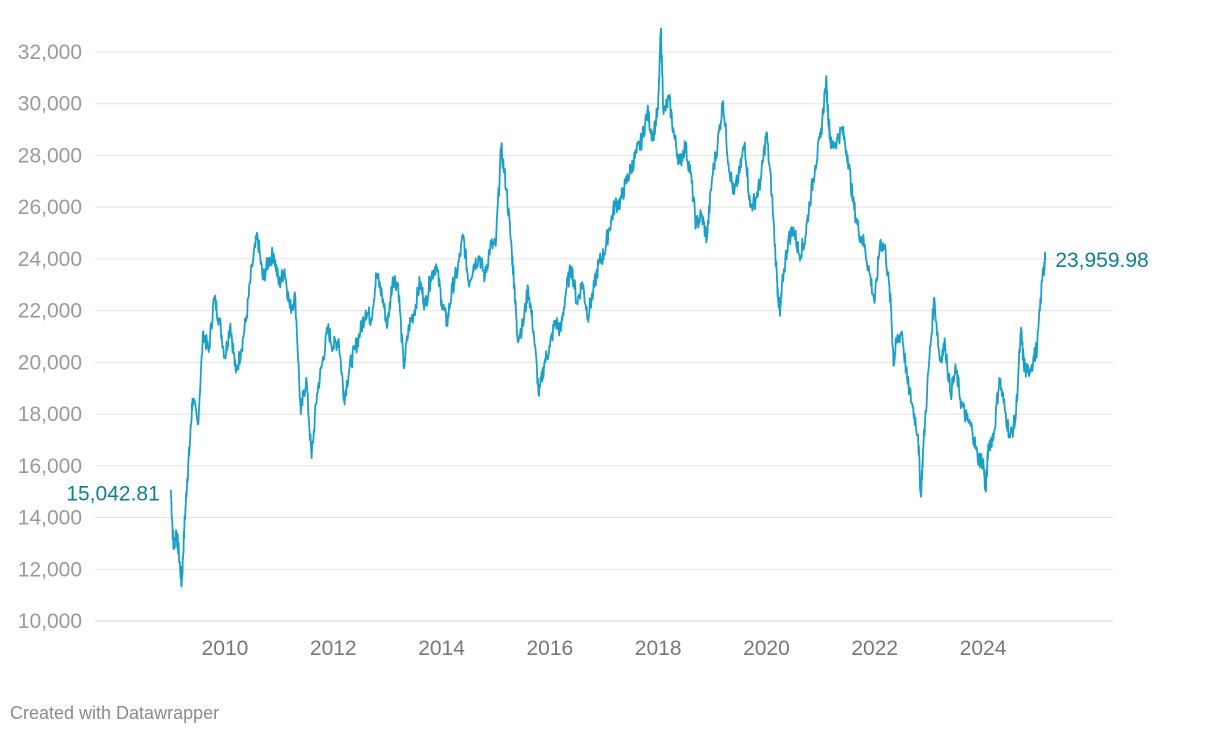 This screenshot has width=1220, height=738. I want to click on x-tick-label: 2010, so click(225, 648).